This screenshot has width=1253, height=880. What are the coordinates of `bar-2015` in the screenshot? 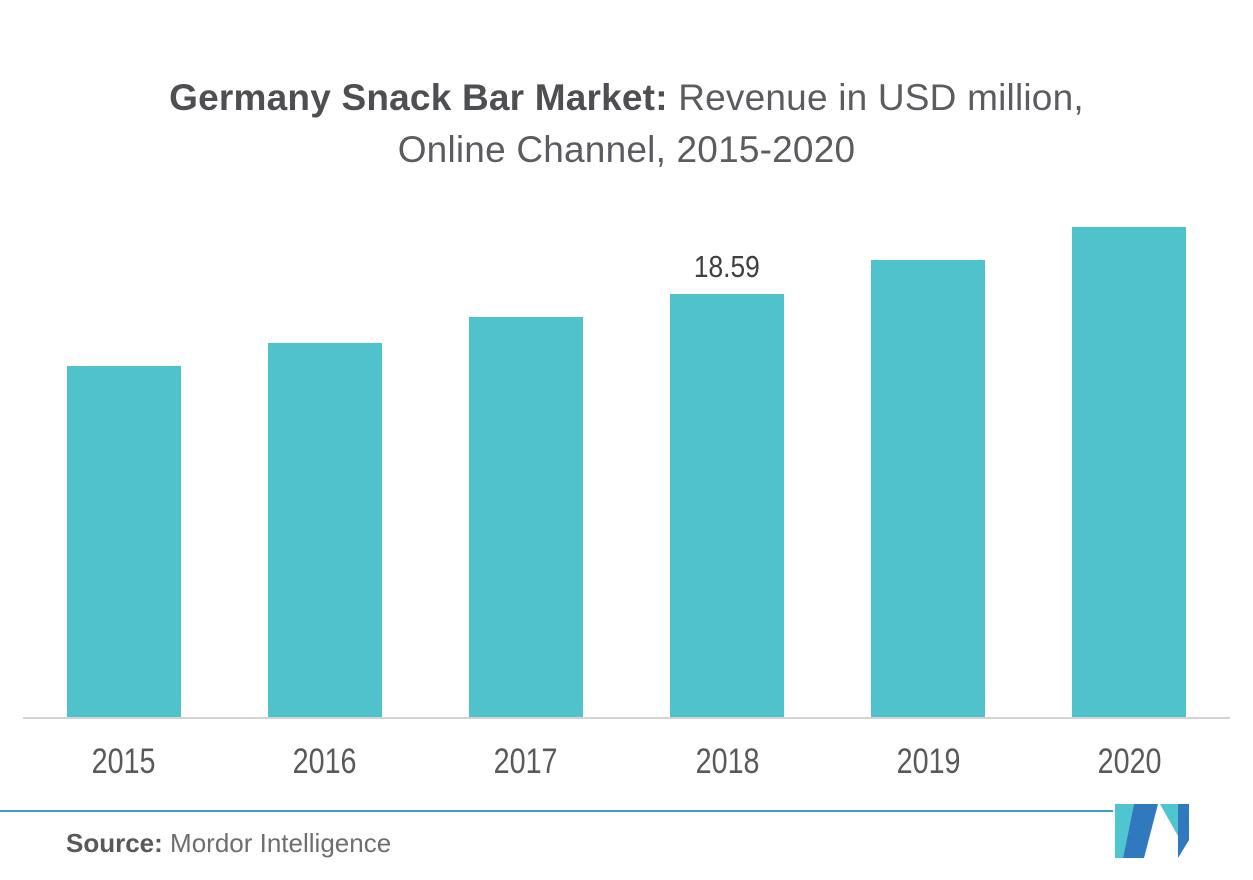 It's located at (123, 541).